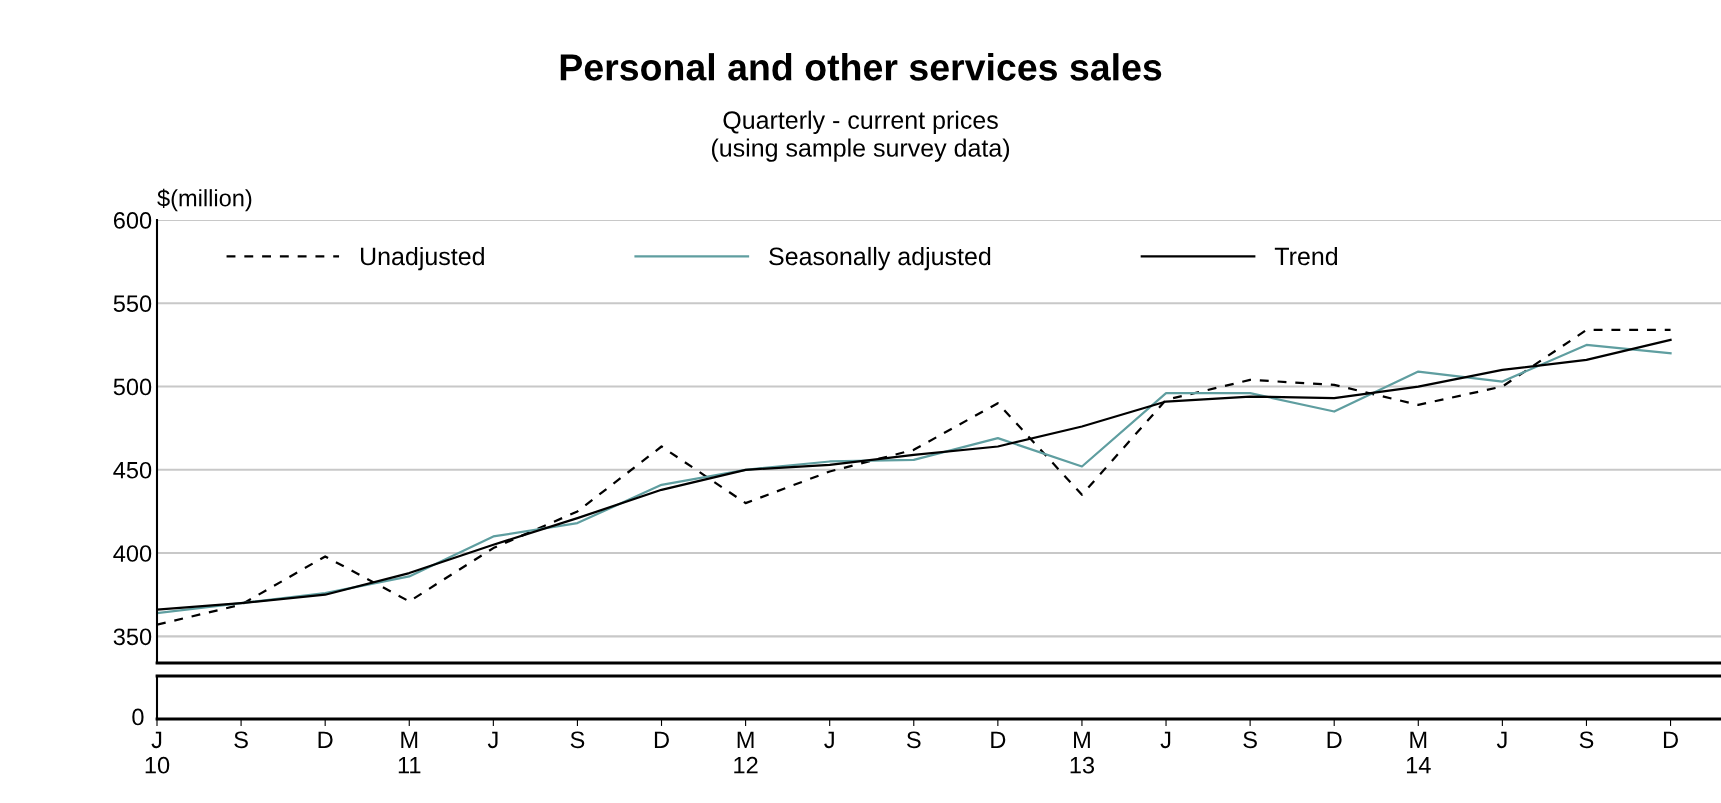  I want to click on y-tick-label: 500, so click(132, 387).